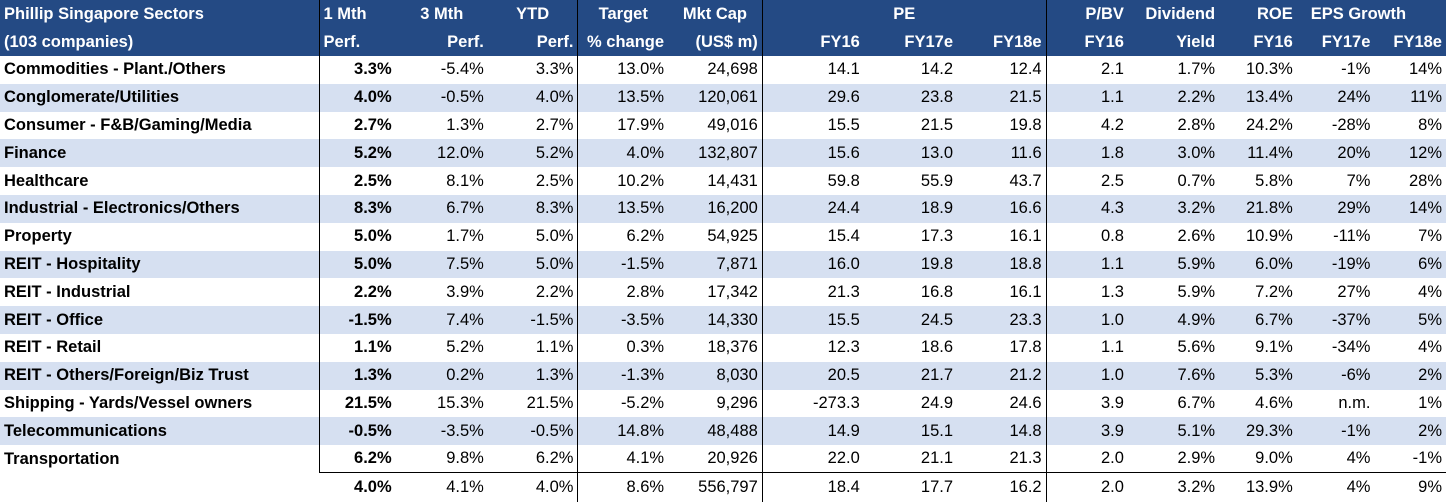 The width and height of the screenshot is (1446, 504). Describe the element at coordinates (533, 97) in the screenshot. I see `perf-ytd-cell: 4.0%` at that location.